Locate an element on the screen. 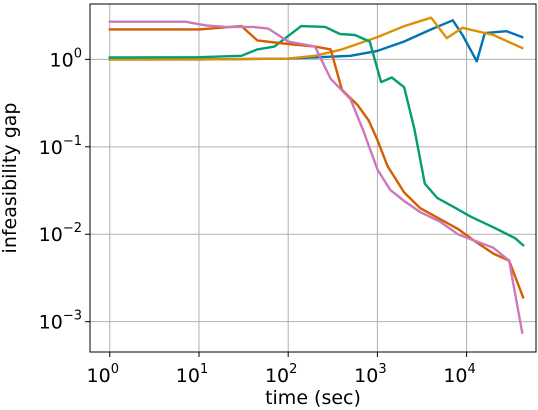 The width and height of the screenshot is (538, 410). x-tick-label: 10³ is located at coordinates (370, 374).